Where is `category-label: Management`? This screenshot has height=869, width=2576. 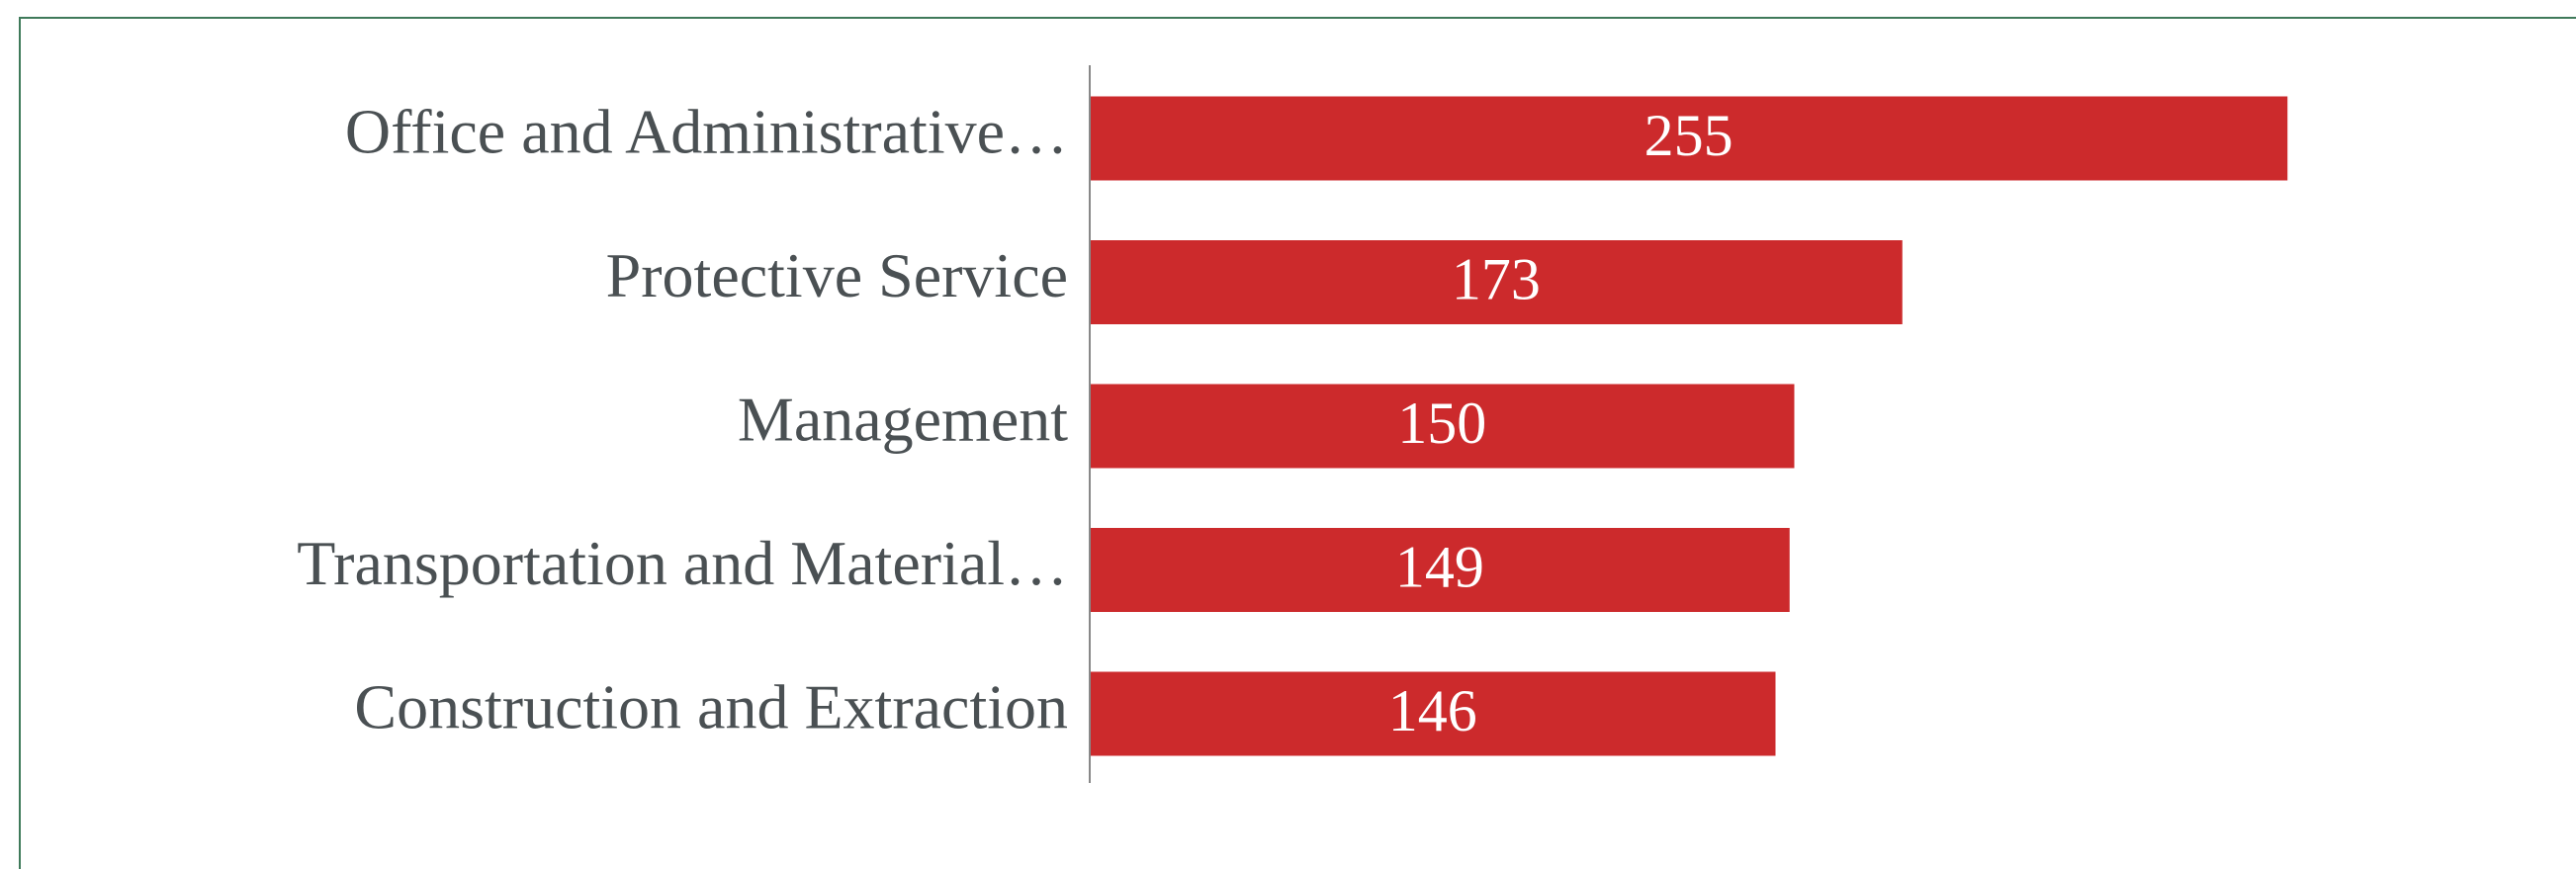 category-label: Management is located at coordinates (903, 420).